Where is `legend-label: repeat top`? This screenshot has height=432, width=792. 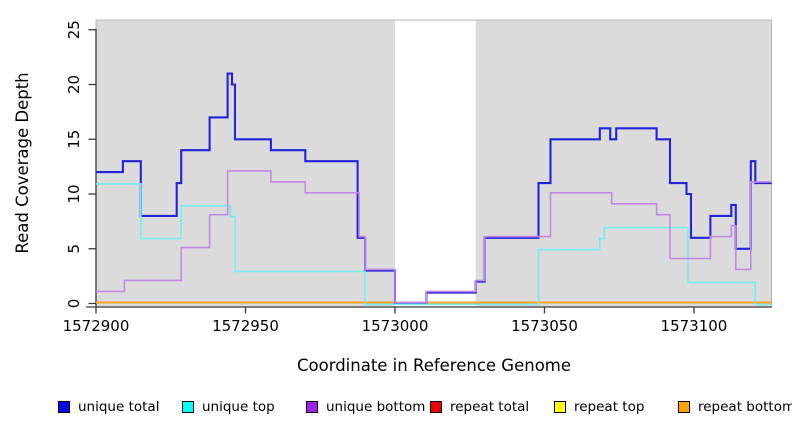
legend-label: repeat top is located at coordinates (609, 407).